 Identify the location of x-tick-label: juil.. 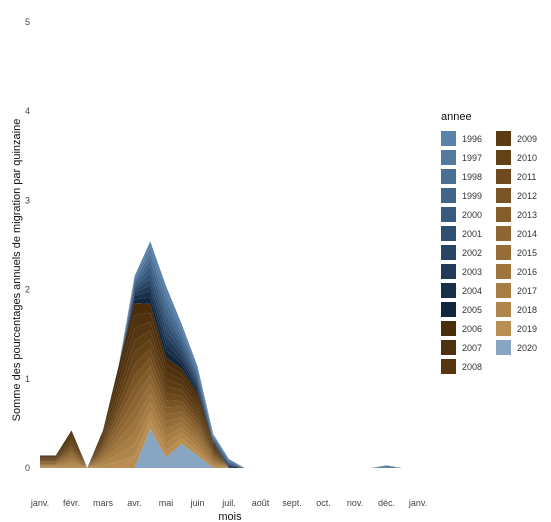
(228, 503).